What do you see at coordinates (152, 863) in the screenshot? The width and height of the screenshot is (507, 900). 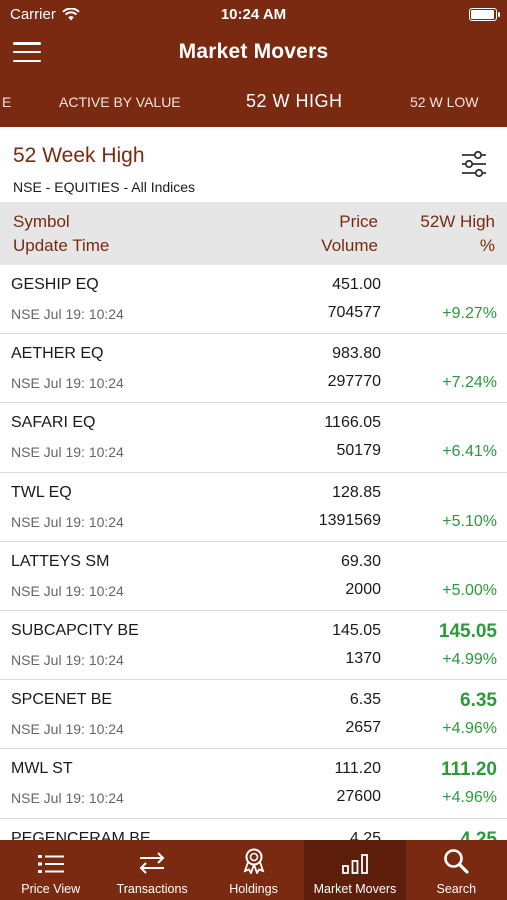 I see `transfer-arrows-icon` at bounding box center [152, 863].